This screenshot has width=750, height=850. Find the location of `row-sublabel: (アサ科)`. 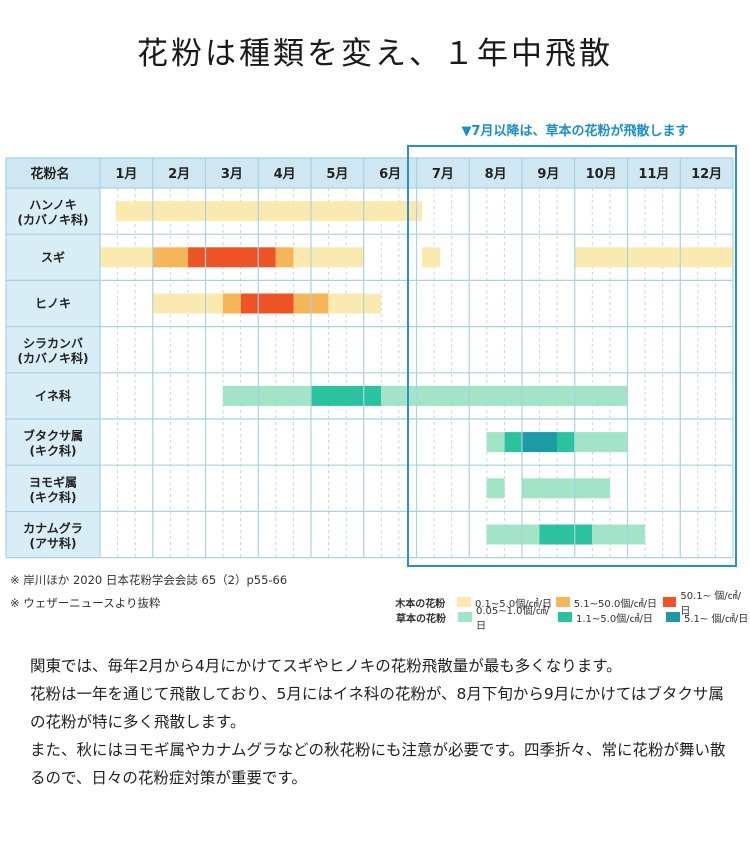

row-sublabel: (アサ科) is located at coordinates (53, 543).